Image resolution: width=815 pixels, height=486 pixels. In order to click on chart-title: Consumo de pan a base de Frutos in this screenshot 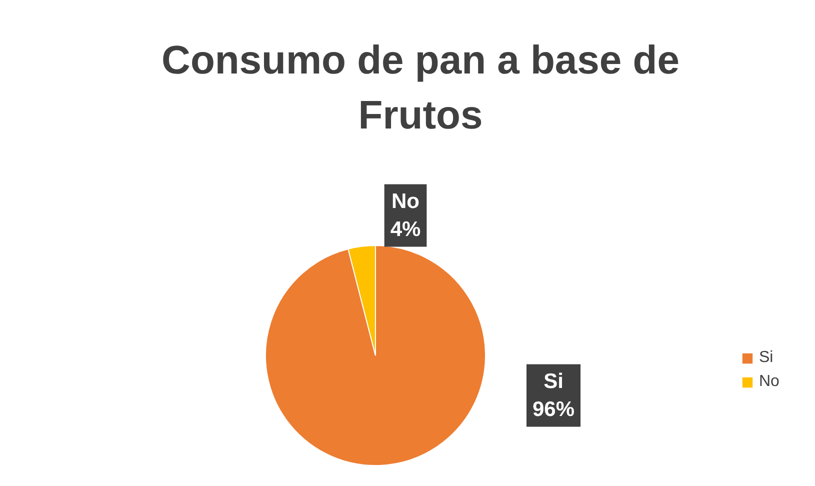, I will do `click(421, 88)`.